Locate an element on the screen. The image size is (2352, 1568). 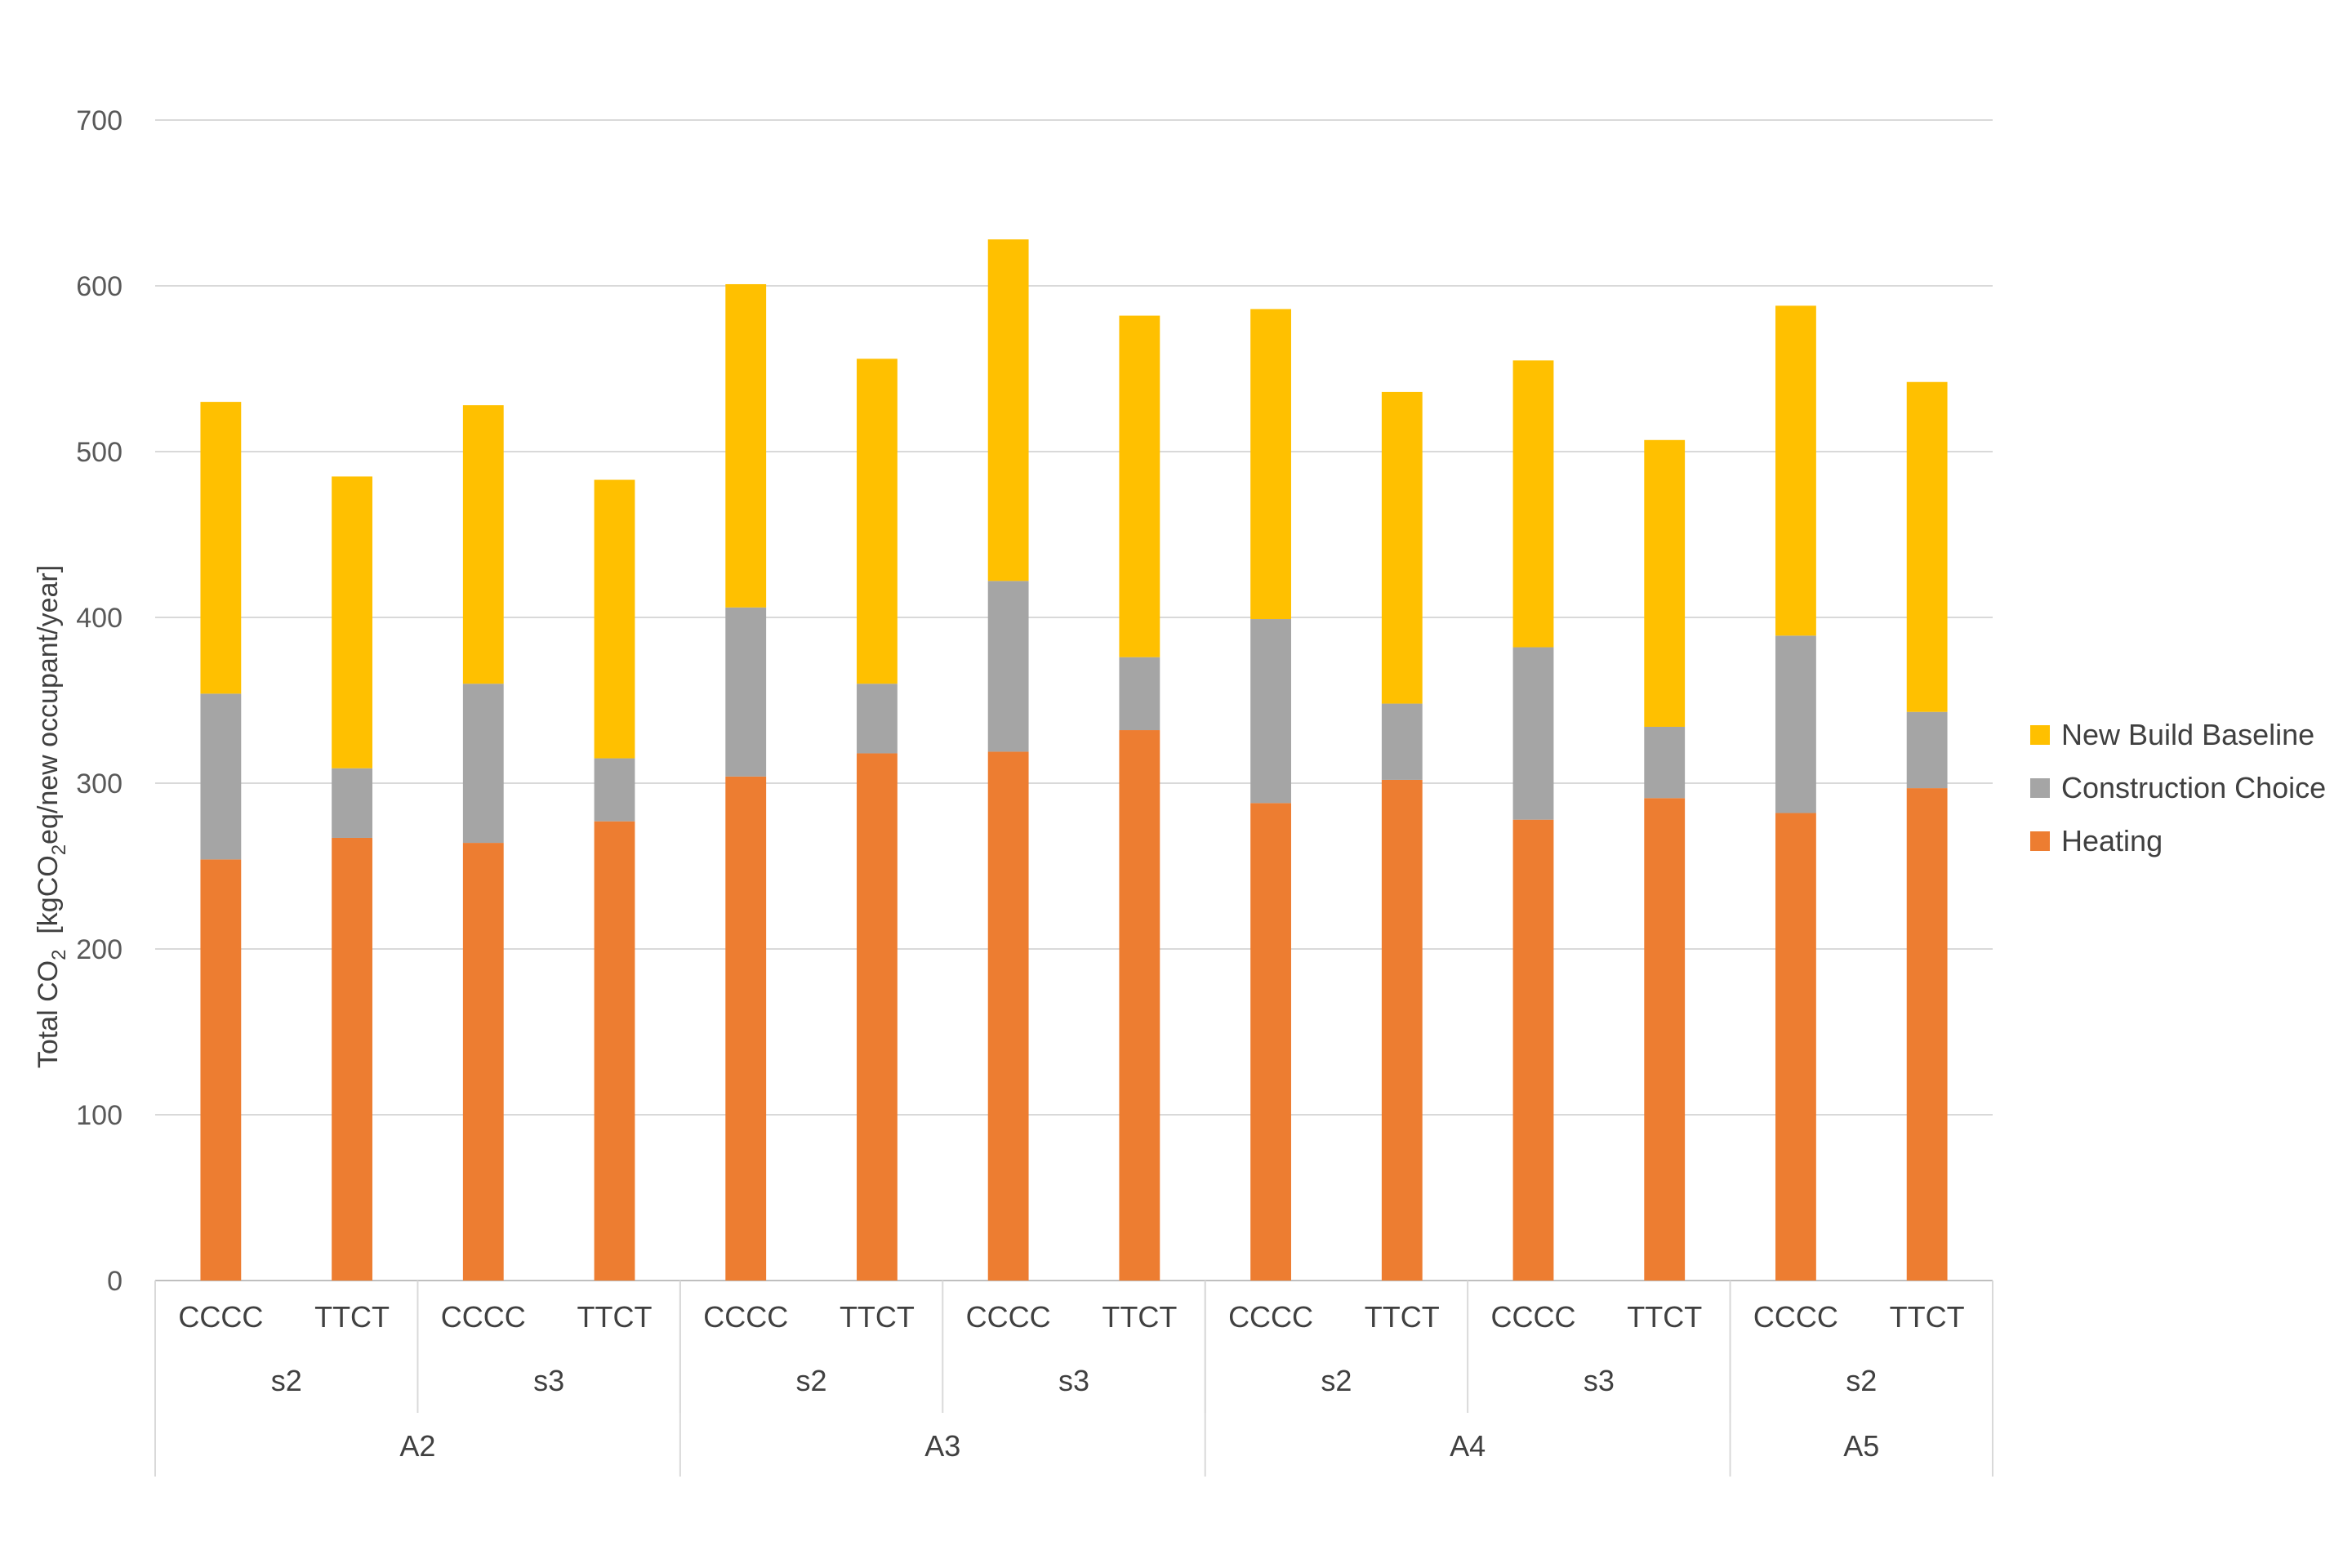
x-group-label: A2 is located at coordinates (417, 1446).